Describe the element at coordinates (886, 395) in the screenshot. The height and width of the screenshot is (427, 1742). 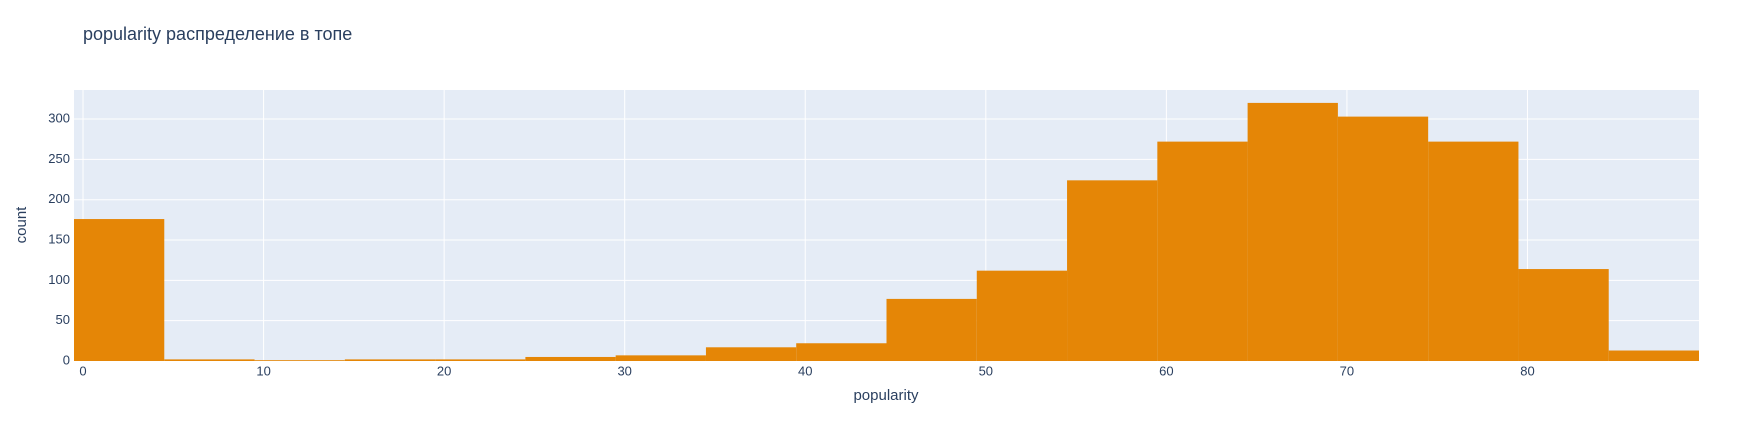
I see `x-axis-title: popularity` at that location.